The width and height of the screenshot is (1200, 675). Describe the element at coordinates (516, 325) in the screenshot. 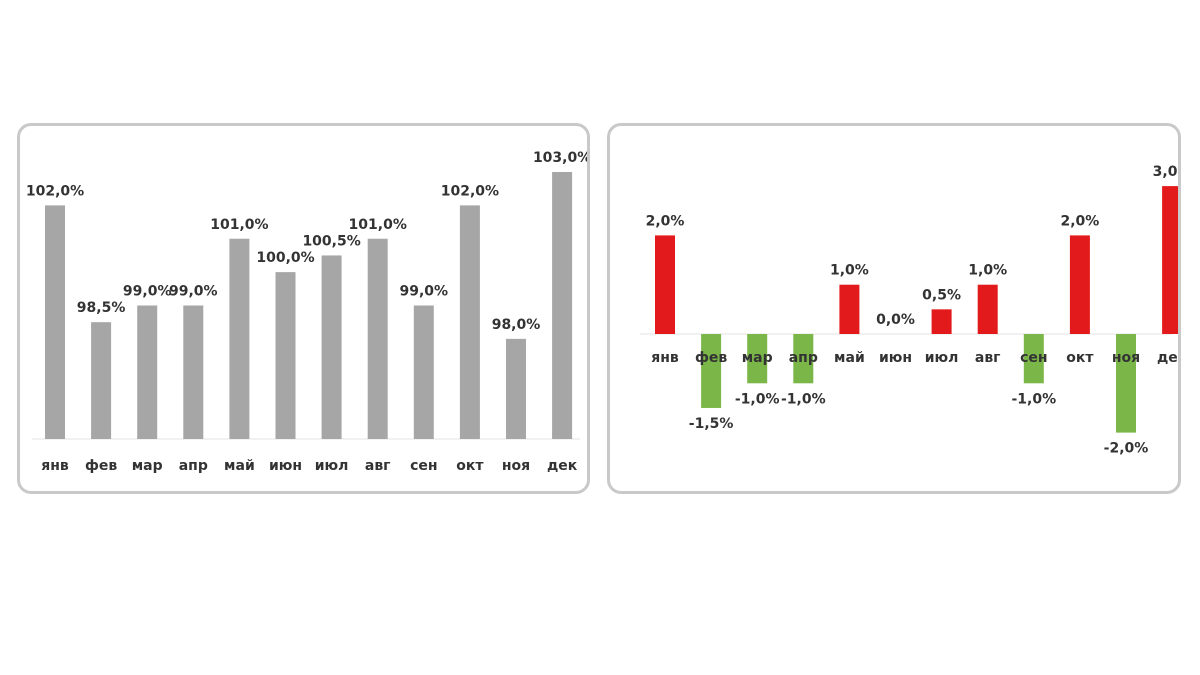

I see `value-label-10: 98,0%` at that location.